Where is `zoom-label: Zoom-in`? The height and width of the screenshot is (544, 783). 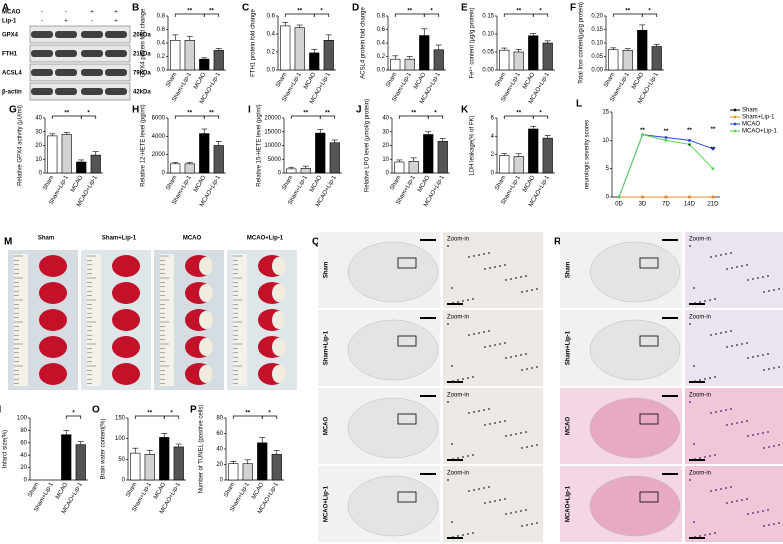
zoom-label: Zoom-in is located at coordinates (700, 396).